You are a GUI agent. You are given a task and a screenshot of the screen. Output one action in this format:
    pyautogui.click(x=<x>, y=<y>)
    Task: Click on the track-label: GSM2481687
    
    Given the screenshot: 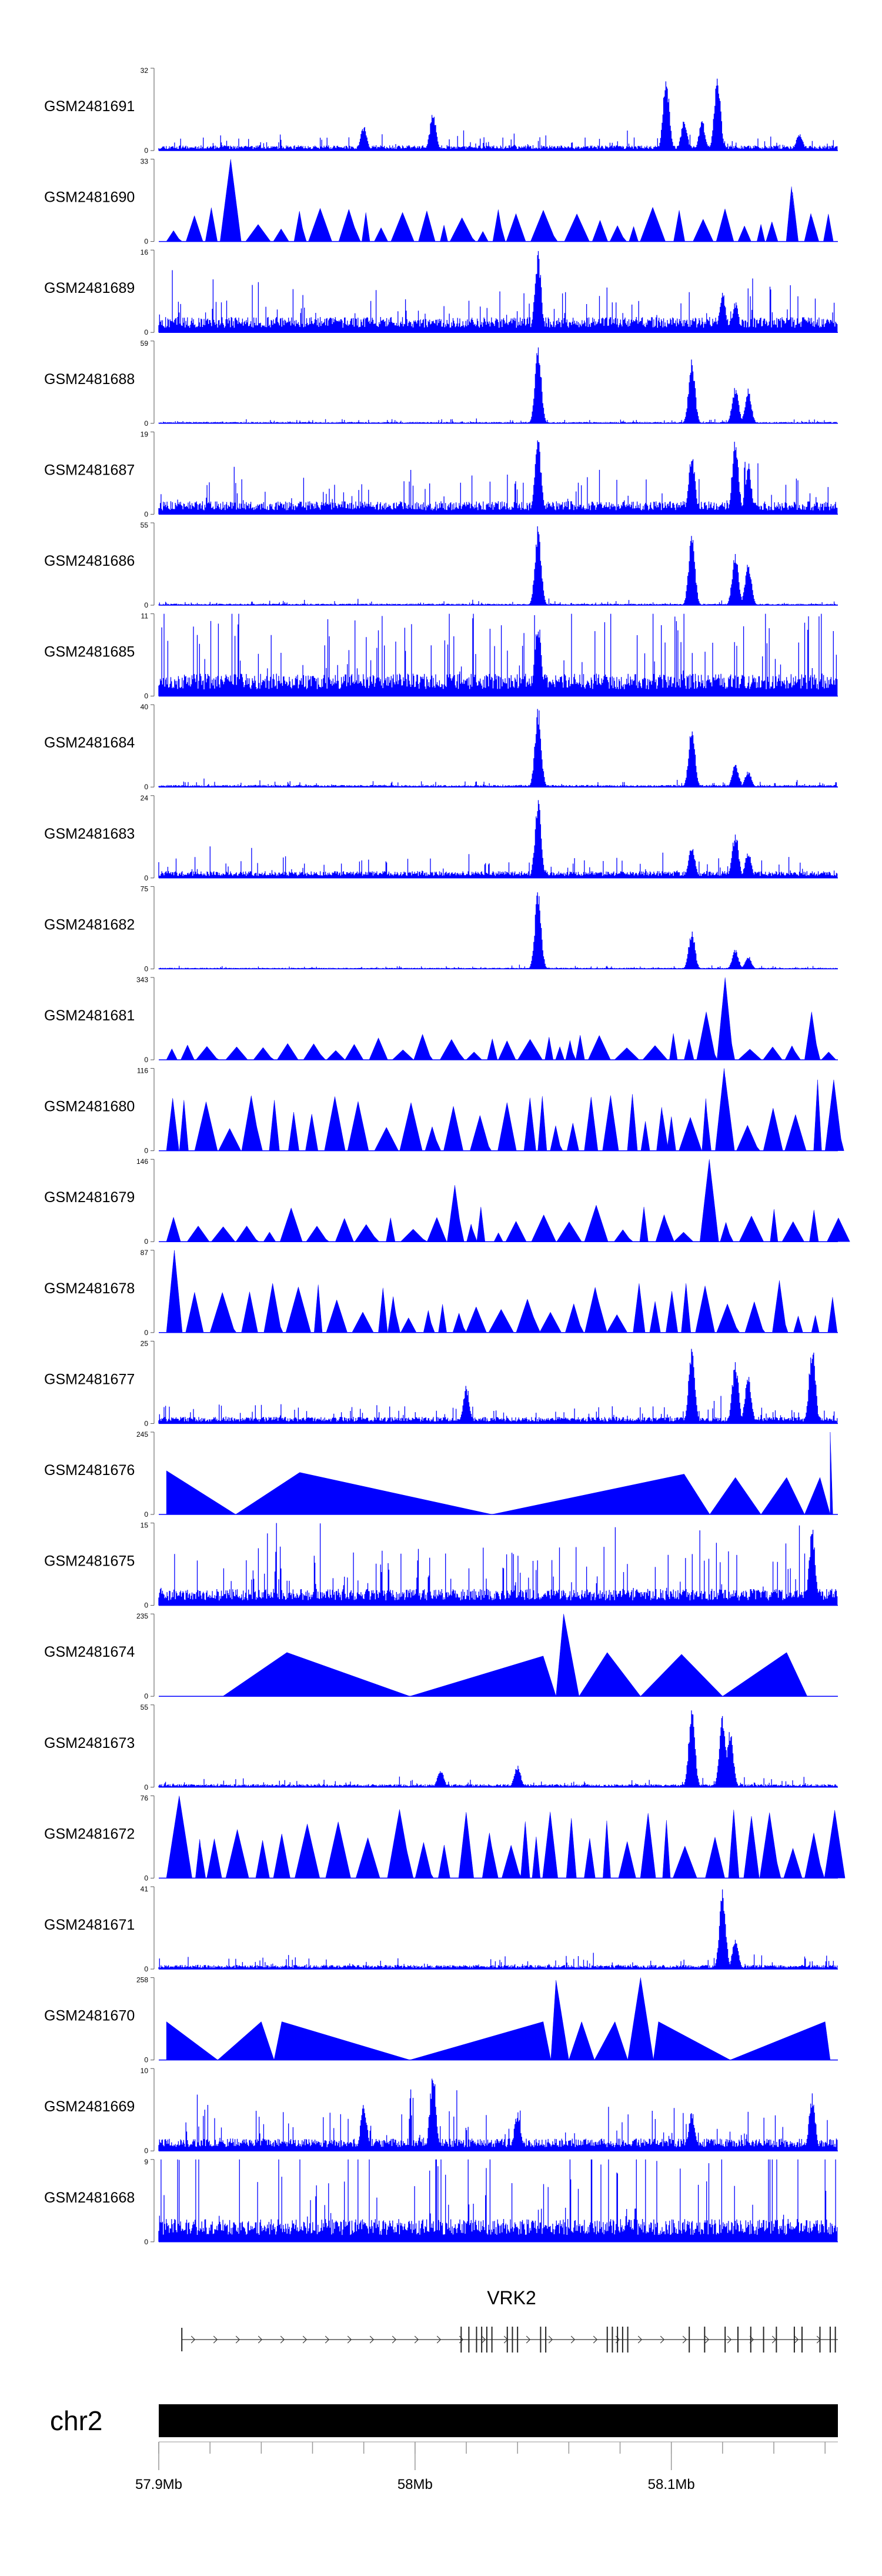 What is the action you would take?
    pyautogui.click(x=89, y=470)
    